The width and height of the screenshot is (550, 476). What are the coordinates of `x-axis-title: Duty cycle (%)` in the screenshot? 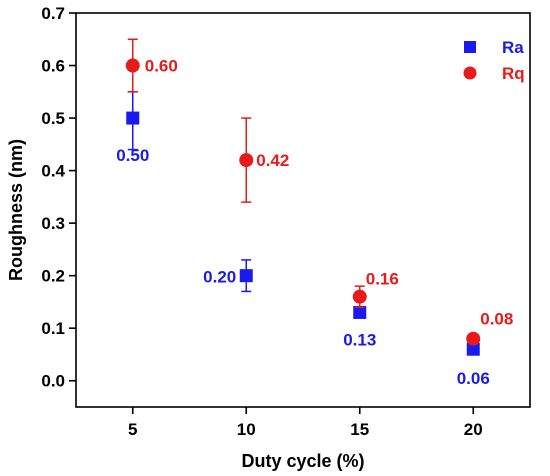 It's located at (302, 461).